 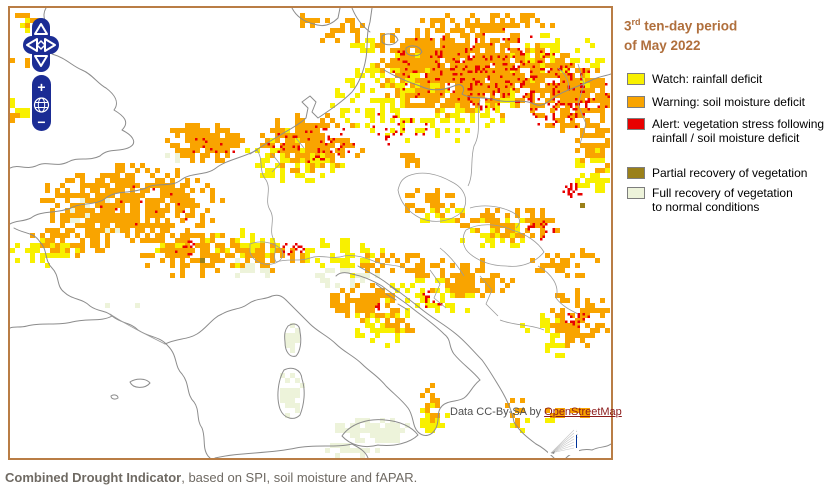 What do you see at coordinates (41, 122) in the screenshot?
I see `zoom-out-button: −` at bounding box center [41, 122].